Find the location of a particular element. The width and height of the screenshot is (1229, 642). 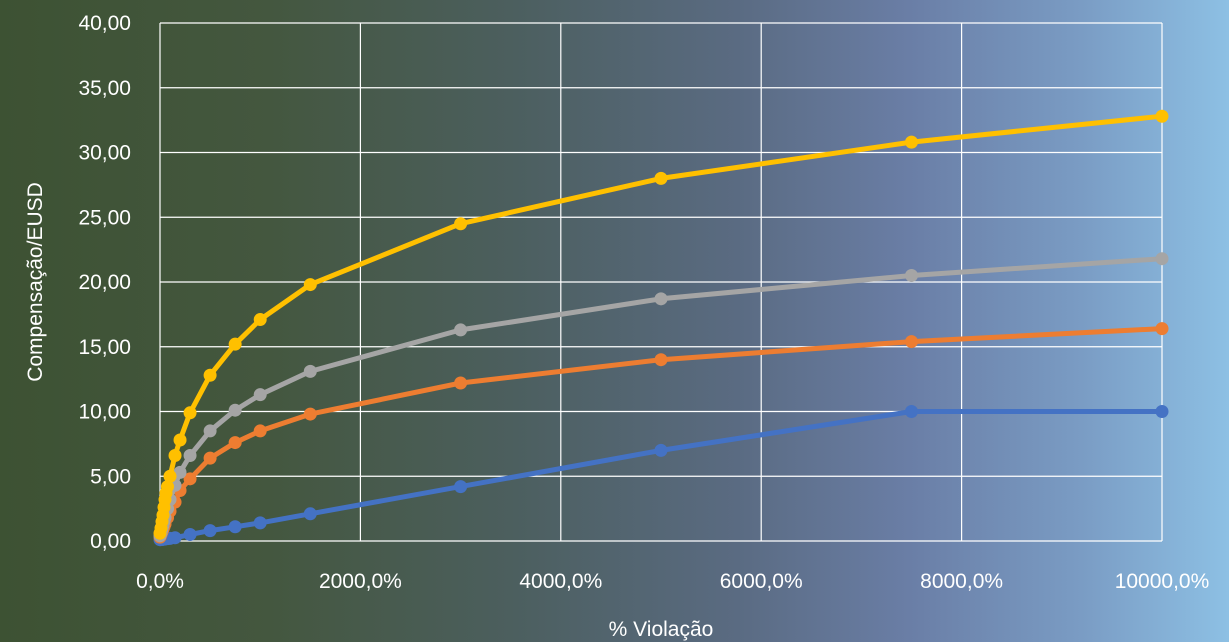

x-tick-label: 8000,0% is located at coordinates (961, 581).